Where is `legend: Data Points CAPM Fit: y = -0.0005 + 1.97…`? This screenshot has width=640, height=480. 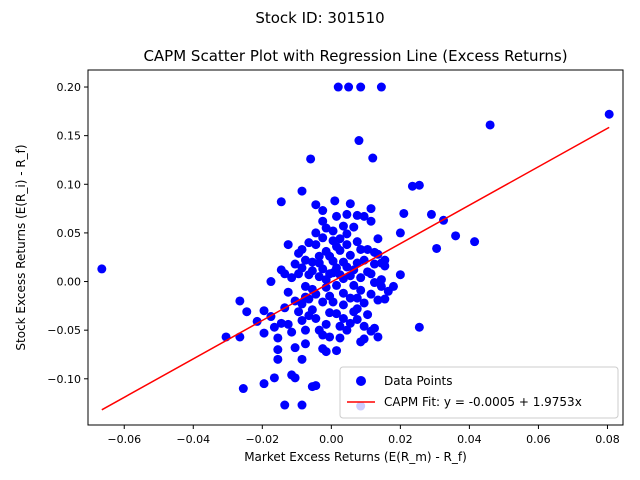 legend: Data Points CAPM Fit: y = -0.0005 + 1.97… is located at coordinates (479, 392).